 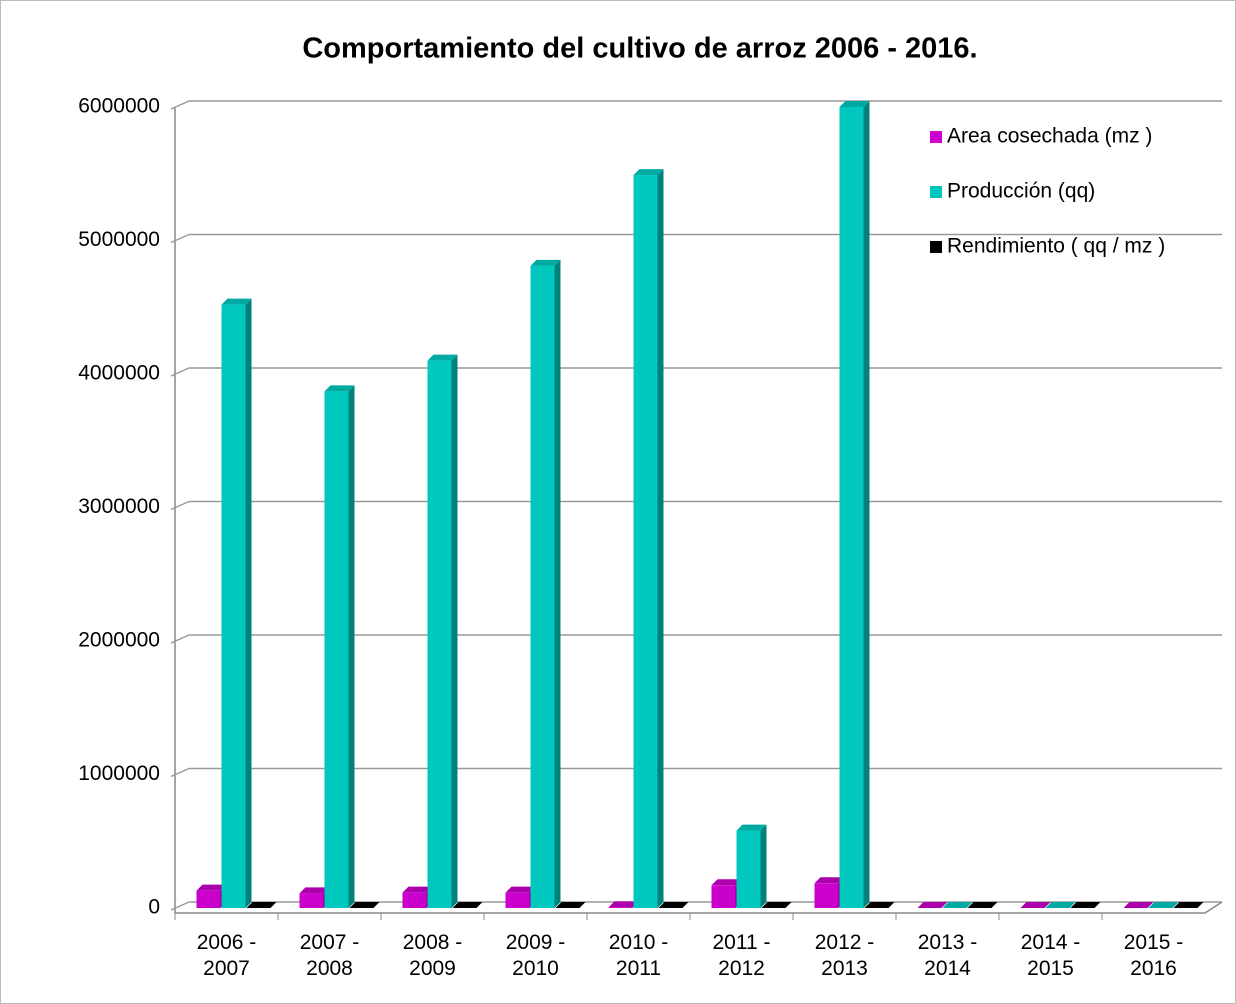 What do you see at coordinates (1056, 246) in the screenshot?
I see `legend-label: Rendimiento ( qq / mz )` at bounding box center [1056, 246].